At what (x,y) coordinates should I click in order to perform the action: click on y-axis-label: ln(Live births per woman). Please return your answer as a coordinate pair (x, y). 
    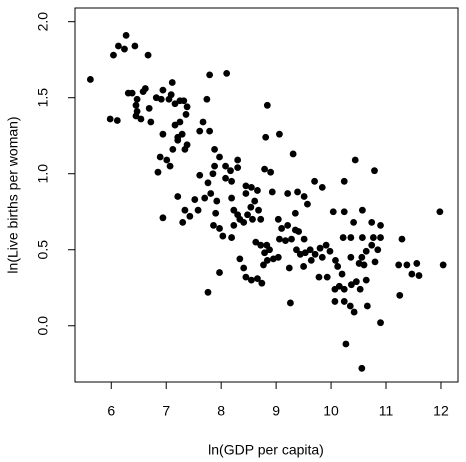
    Looking at the image, I should click on (13, 194).